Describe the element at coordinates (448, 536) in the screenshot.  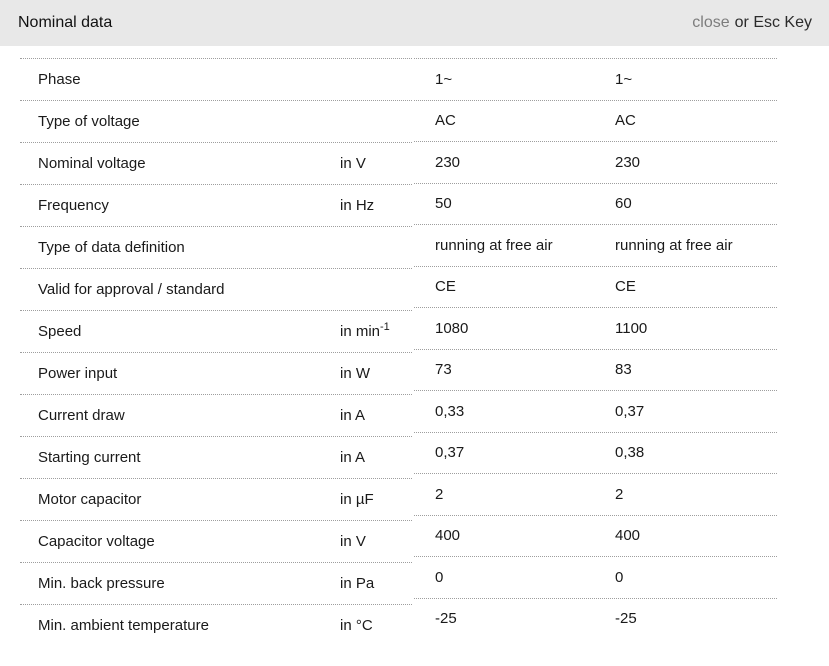
I see `value-cell-1: 400` at that location.